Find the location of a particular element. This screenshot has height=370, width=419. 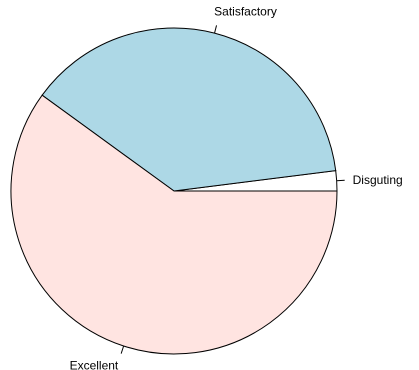

pie-label-satisfactory: Satisfactory is located at coordinates (245, 12).